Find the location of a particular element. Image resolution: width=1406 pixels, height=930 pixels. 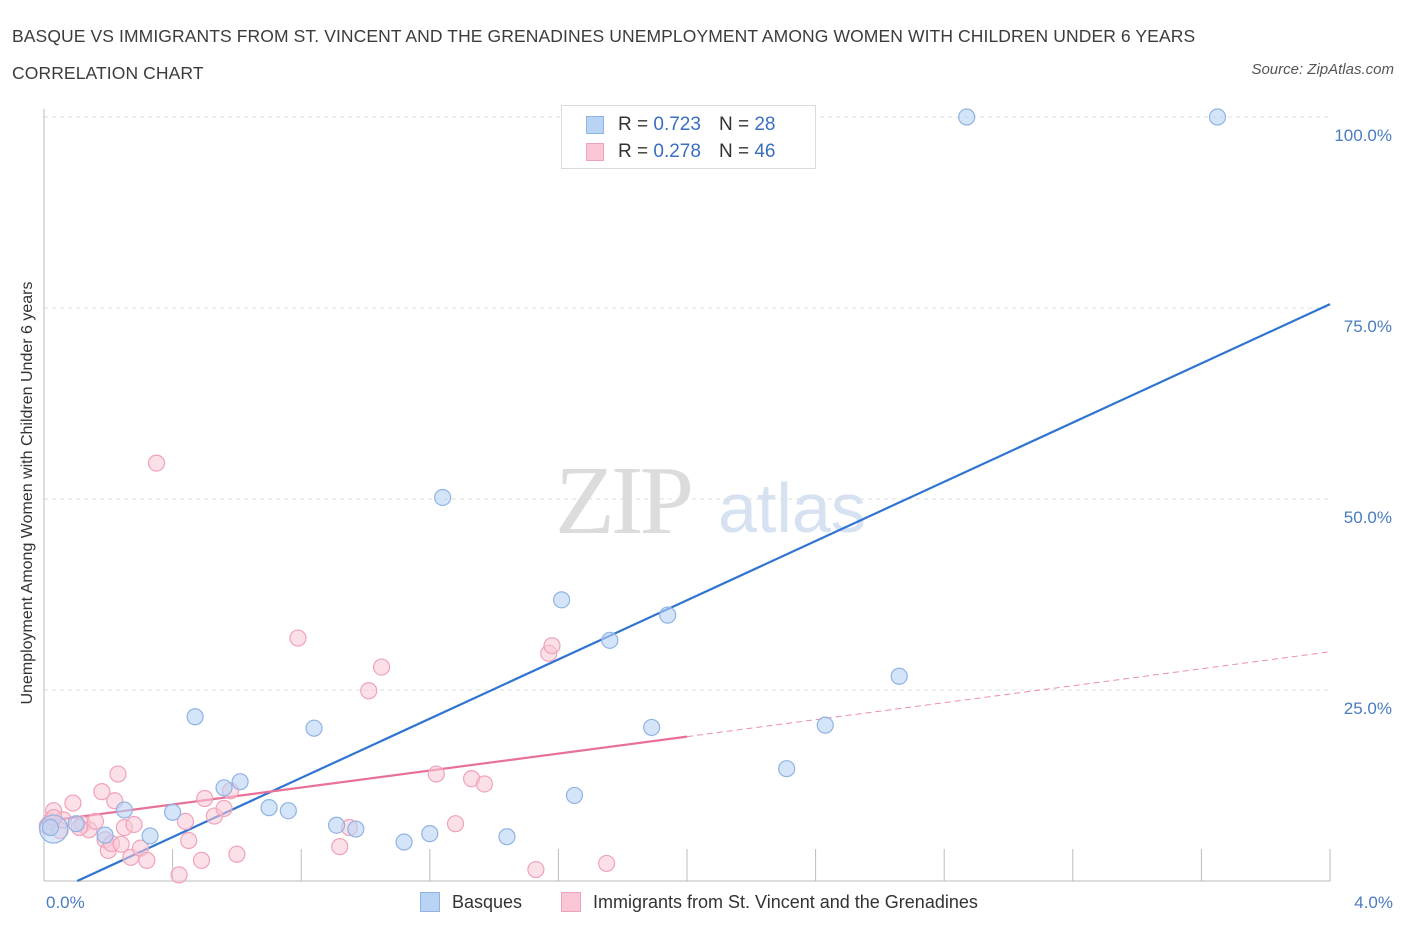

y-tick-label: 25.0% is located at coordinates (1368, 708).